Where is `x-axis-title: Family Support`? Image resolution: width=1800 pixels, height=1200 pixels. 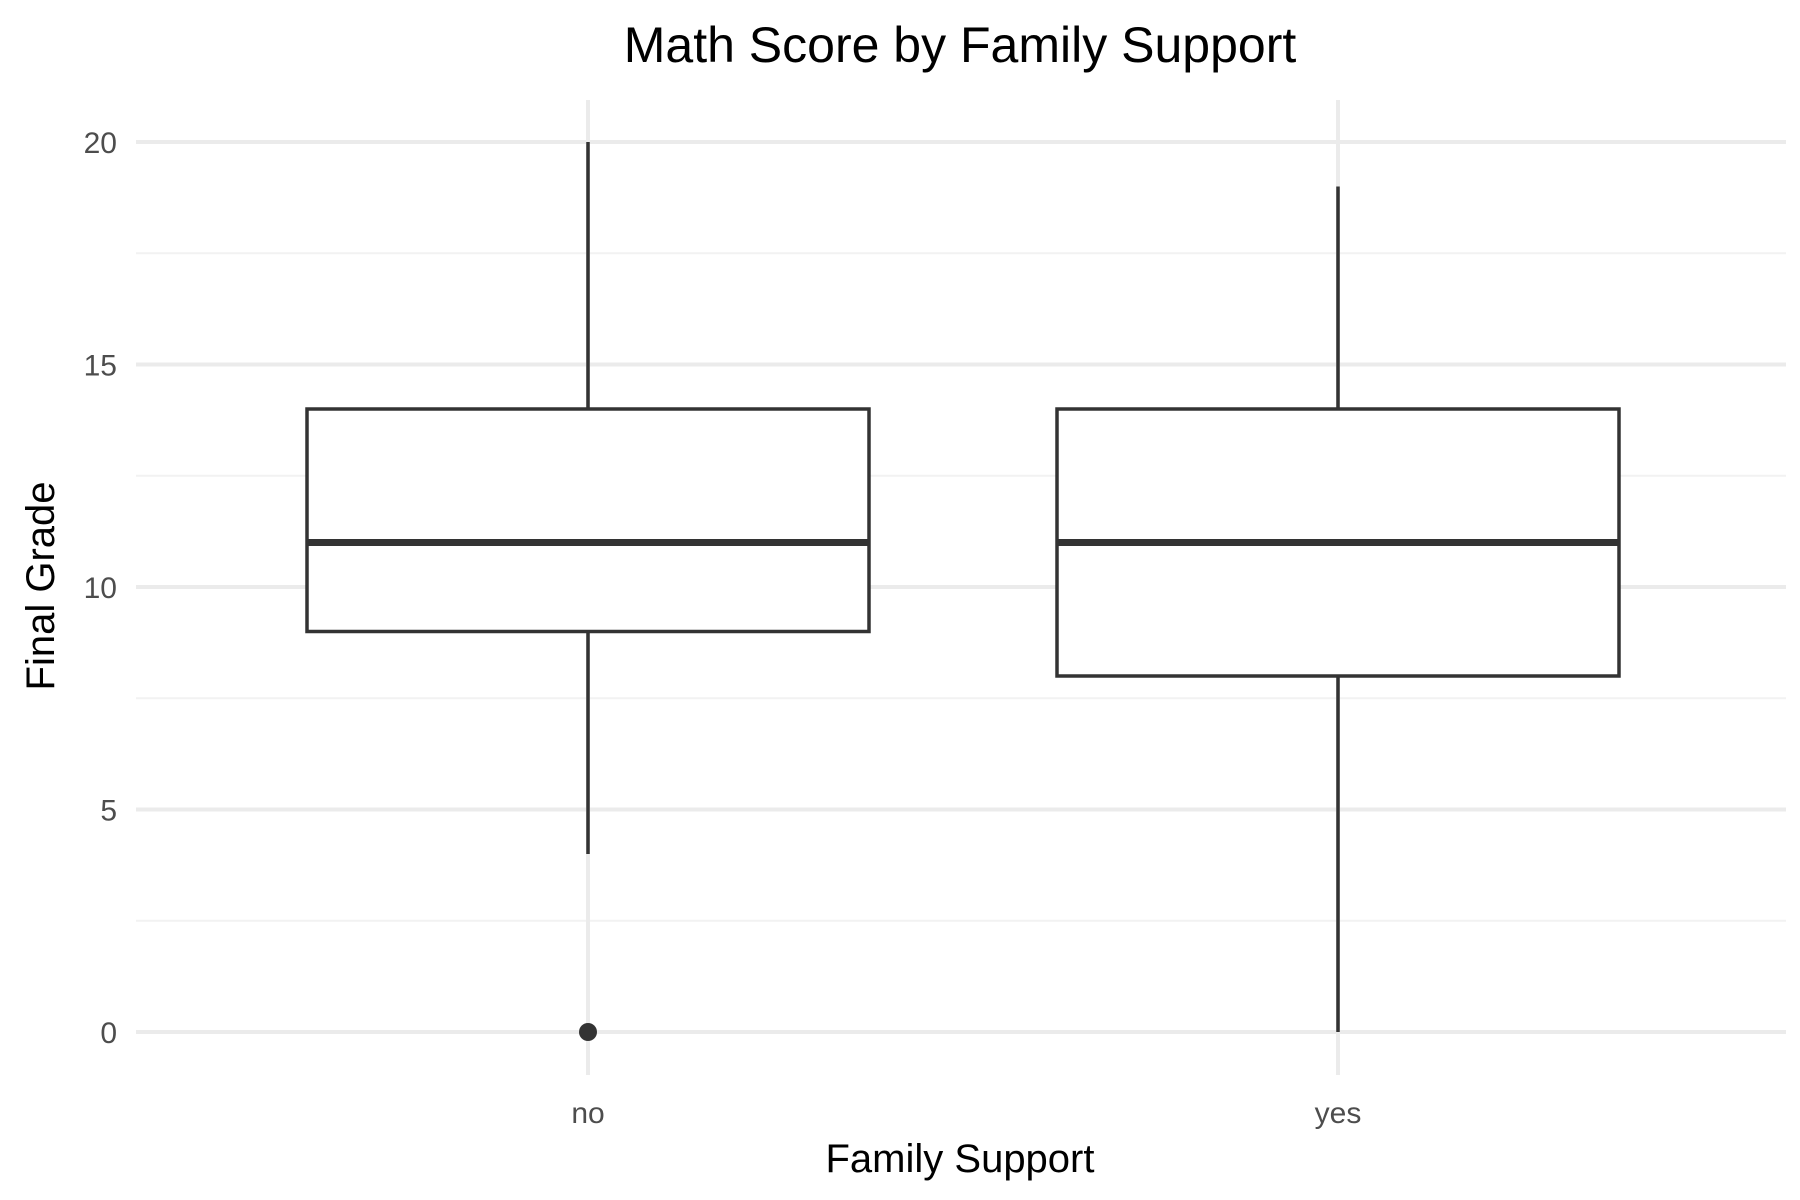 x-axis-title: Family Support is located at coordinates (960, 1159).